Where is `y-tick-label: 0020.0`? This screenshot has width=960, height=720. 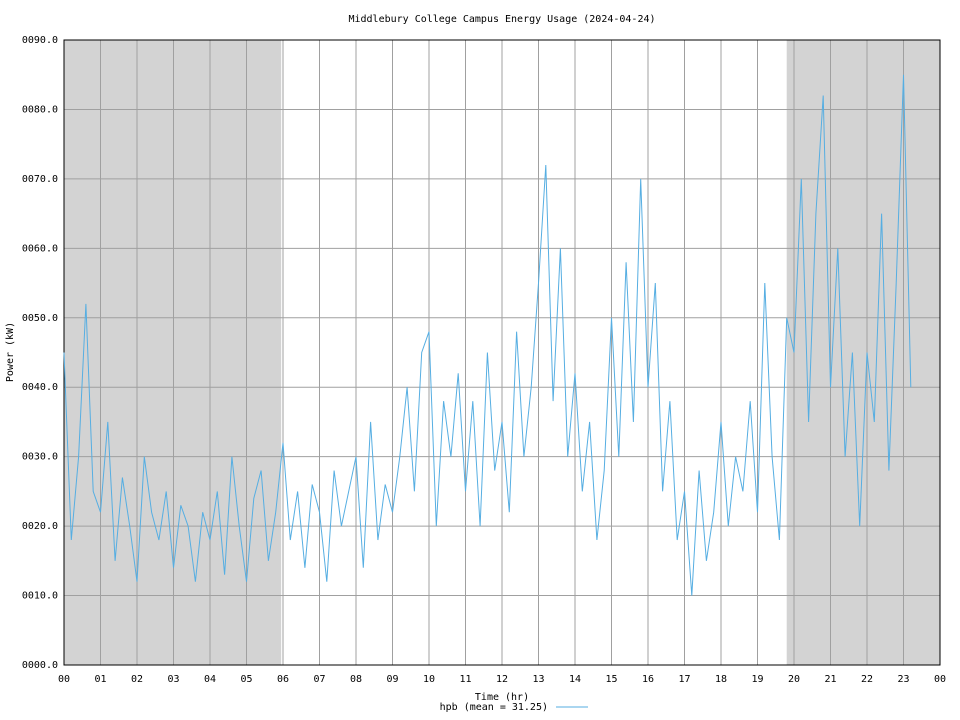 y-tick-label: 0020.0 is located at coordinates (40, 526).